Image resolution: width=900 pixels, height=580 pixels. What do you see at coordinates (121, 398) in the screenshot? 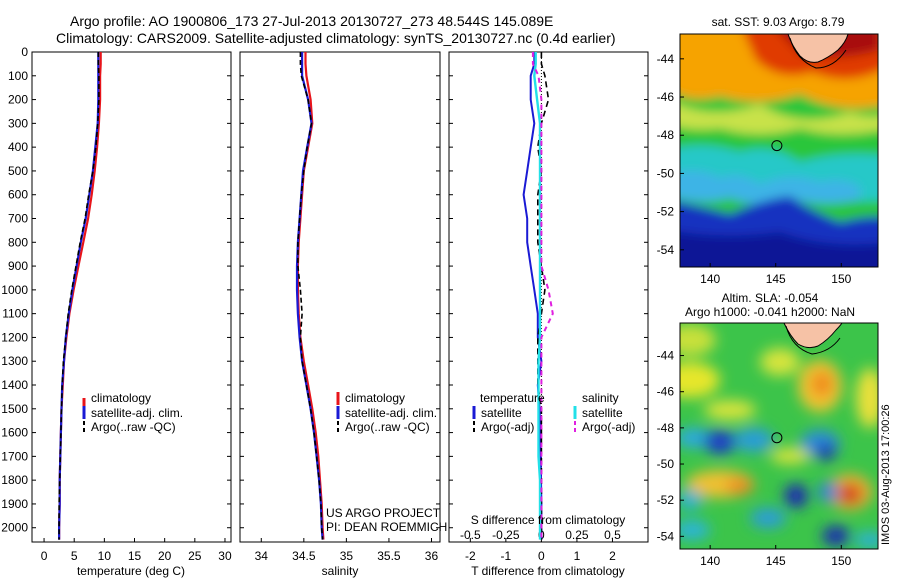
I see `legend-climatology: climatology` at bounding box center [121, 398].